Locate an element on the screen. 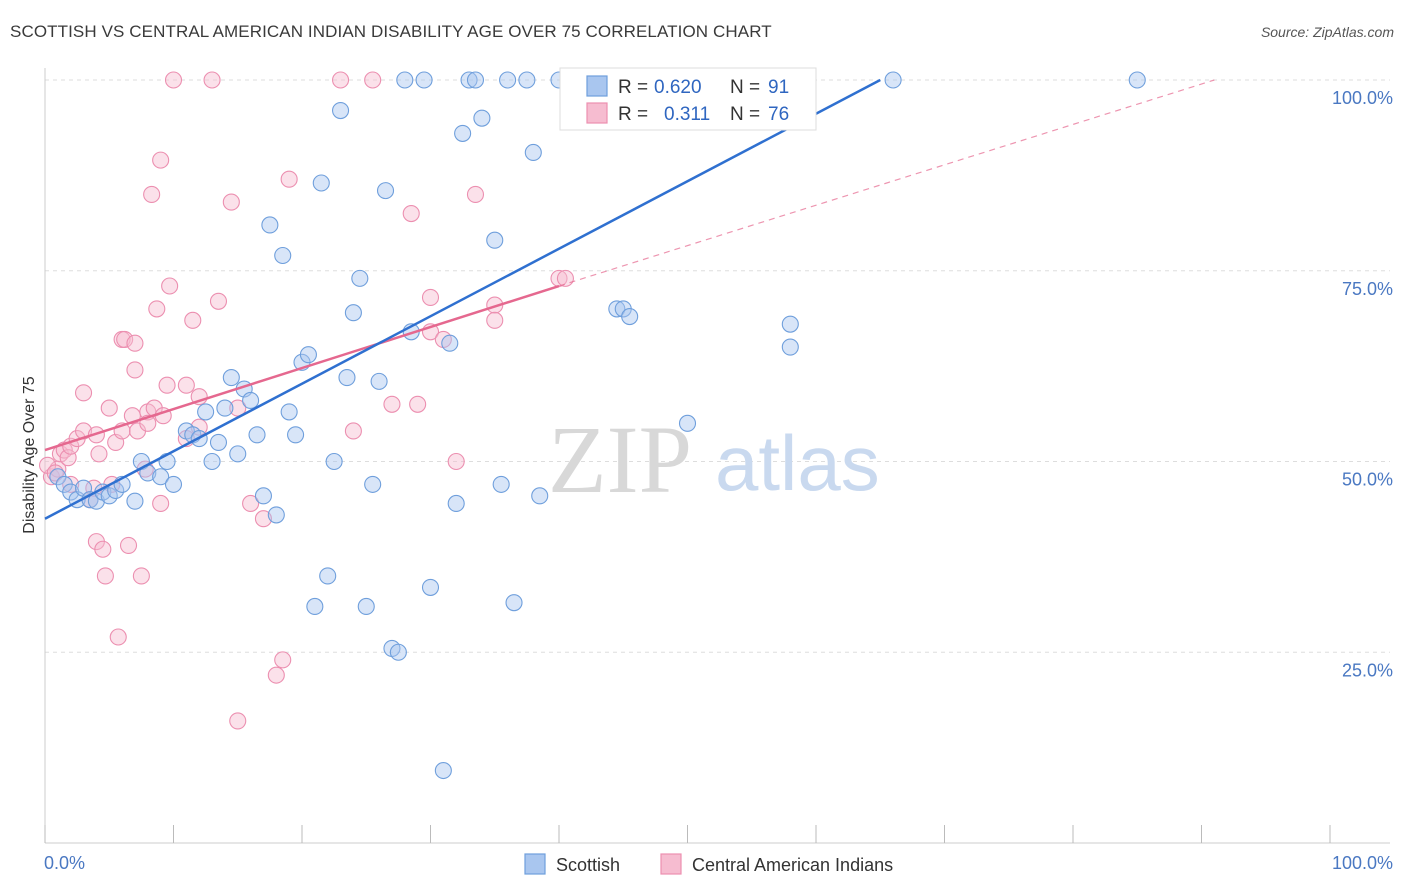 The width and height of the screenshot is (1406, 892). y-tick-label: 50.0% is located at coordinates (1367, 480).